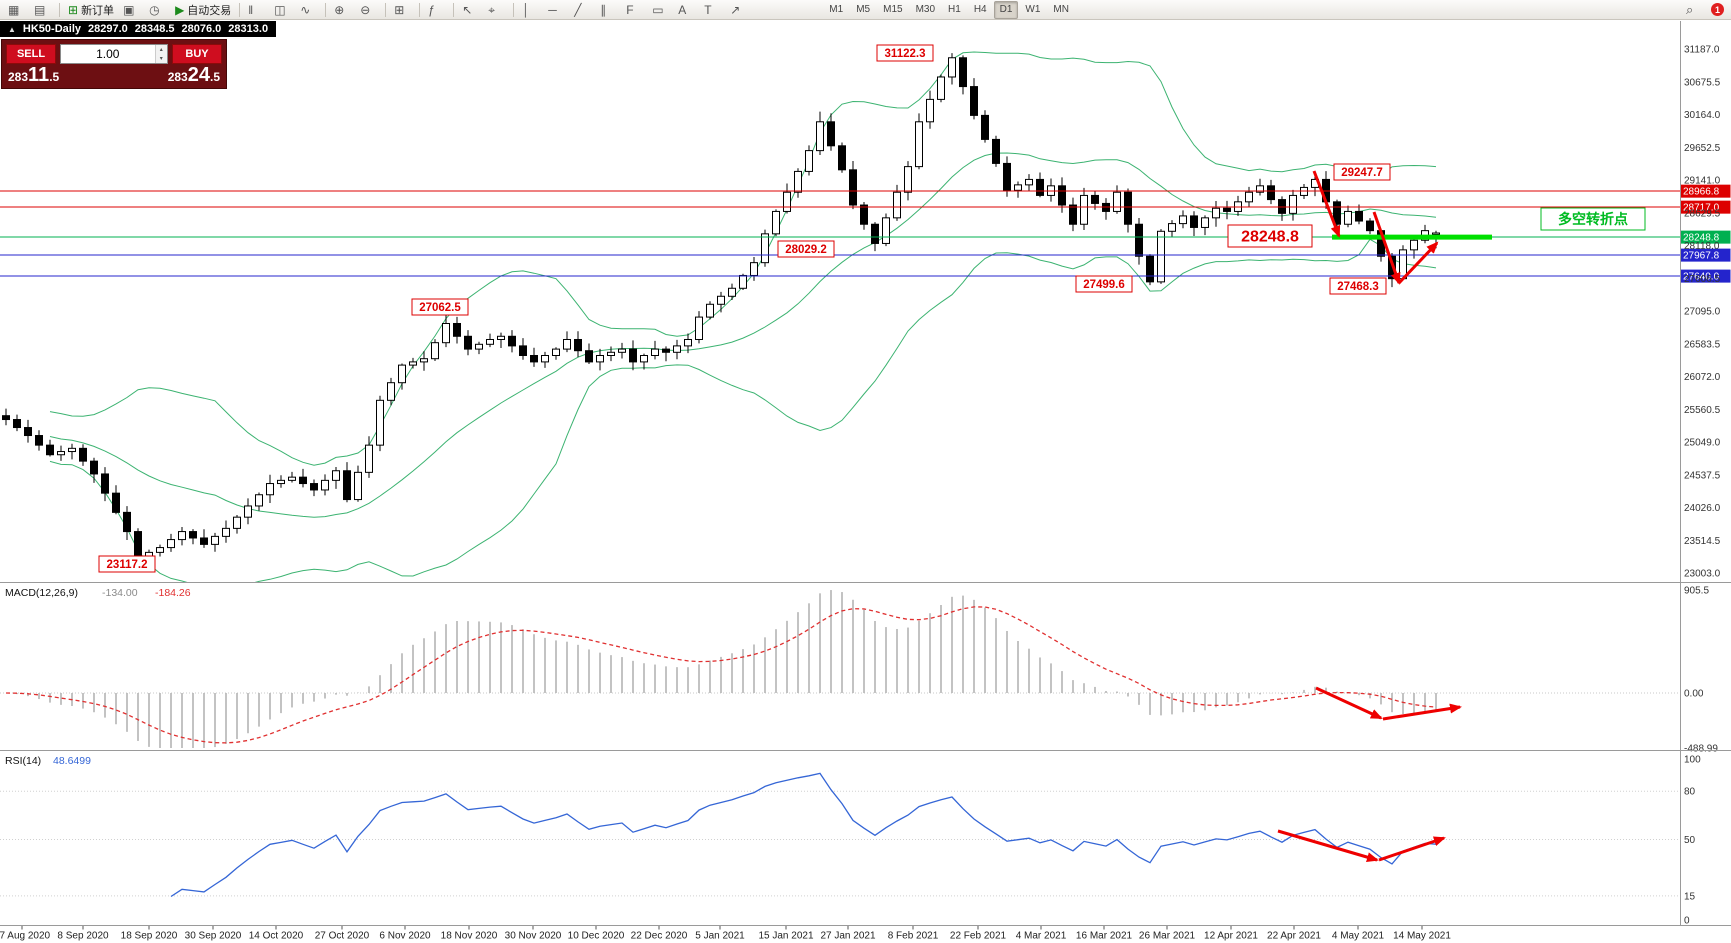 The width and height of the screenshot is (1731, 943). Describe the element at coordinates (806, 249) in the screenshot. I see `price-callout-28029.2: 28029.2` at that location.